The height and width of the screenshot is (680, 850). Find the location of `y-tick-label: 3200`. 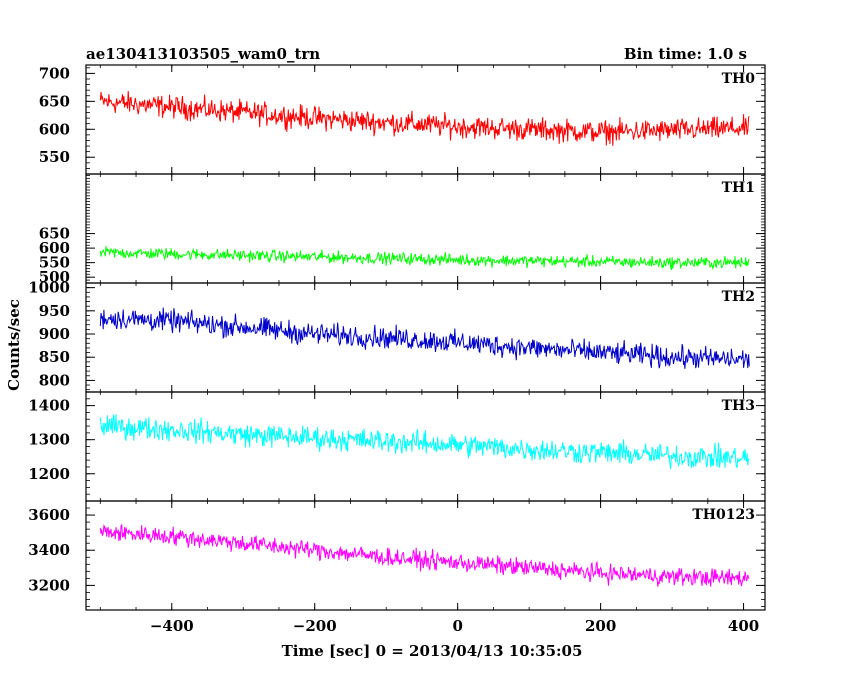

y-tick-label: 3200 is located at coordinates (49, 585).